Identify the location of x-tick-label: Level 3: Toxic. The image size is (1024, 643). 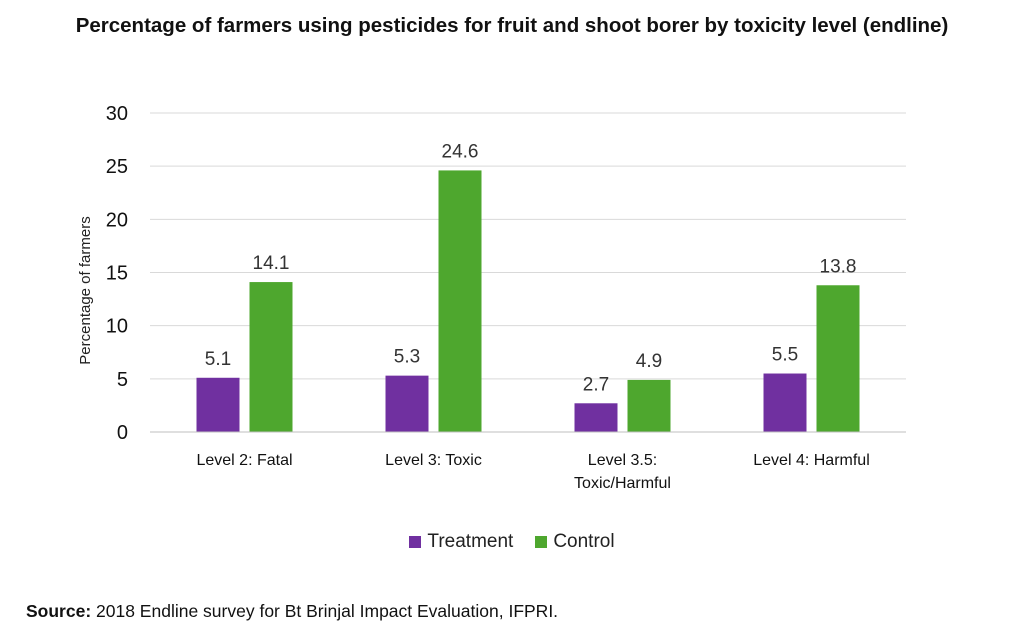
(433, 460).